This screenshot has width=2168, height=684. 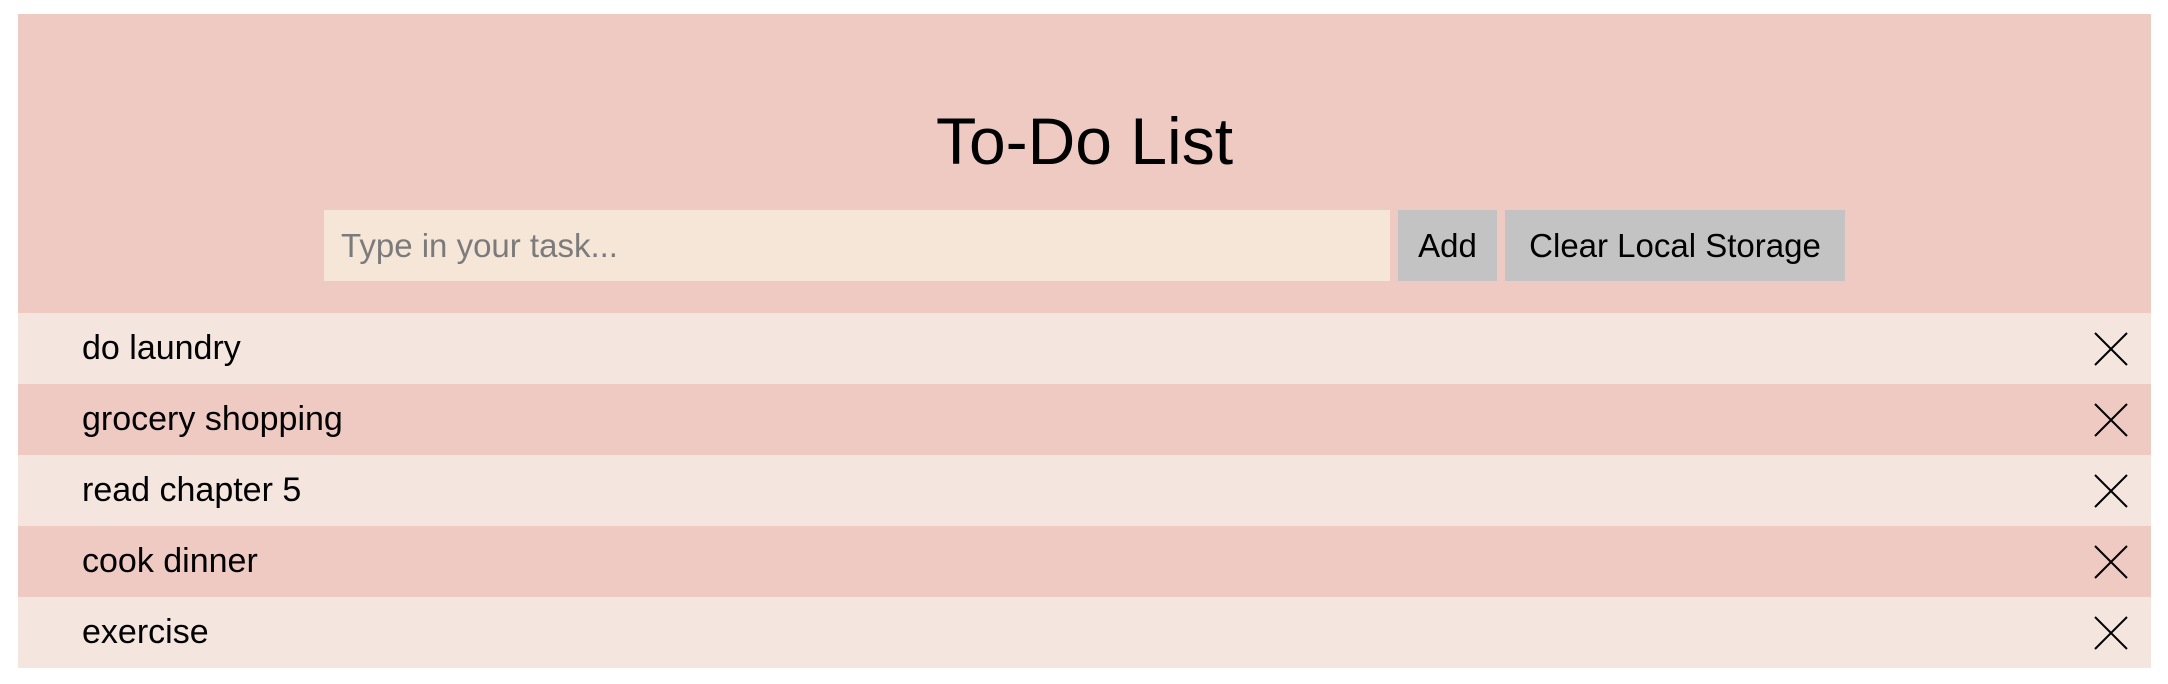 What do you see at coordinates (857, 245) in the screenshot?
I see `task-input` at bounding box center [857, 245].